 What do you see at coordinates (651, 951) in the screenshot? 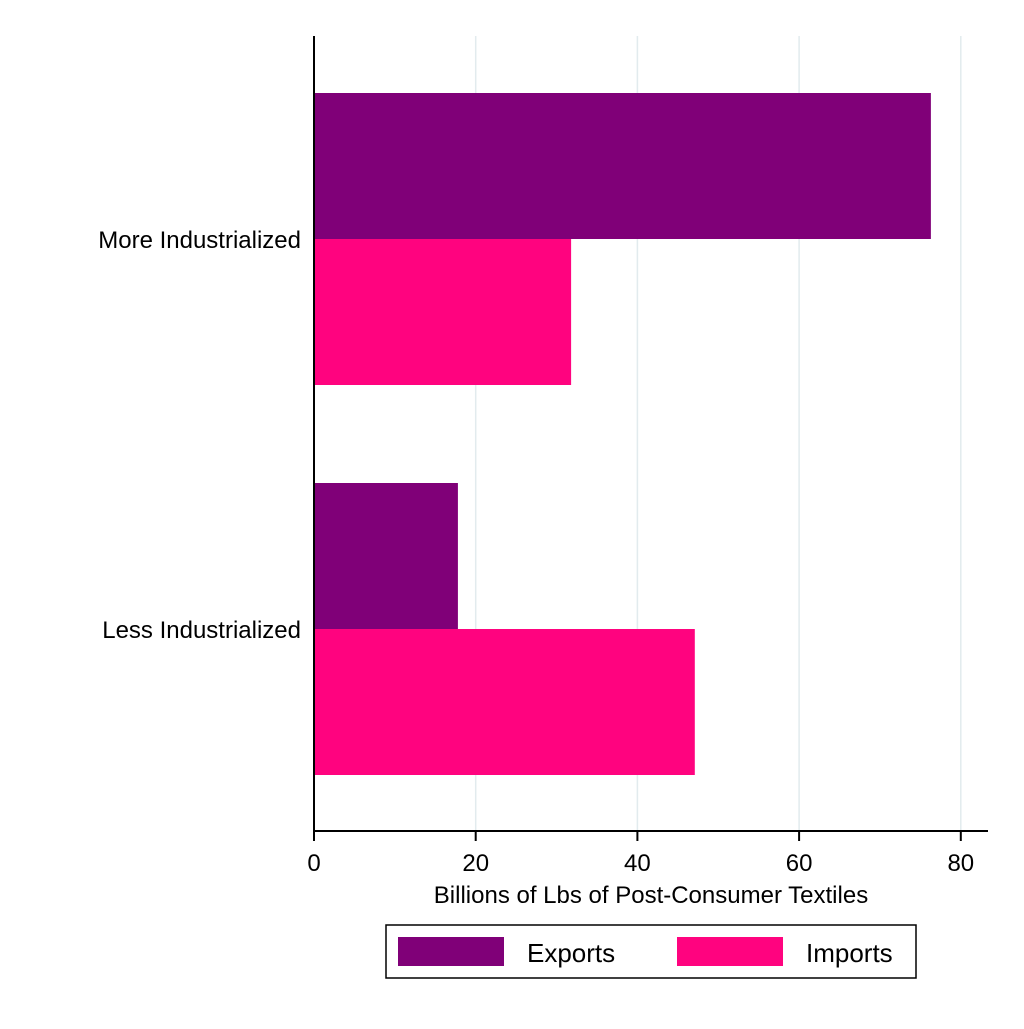
I see `legend: Exports Imports` at bounding box center [651, 951].